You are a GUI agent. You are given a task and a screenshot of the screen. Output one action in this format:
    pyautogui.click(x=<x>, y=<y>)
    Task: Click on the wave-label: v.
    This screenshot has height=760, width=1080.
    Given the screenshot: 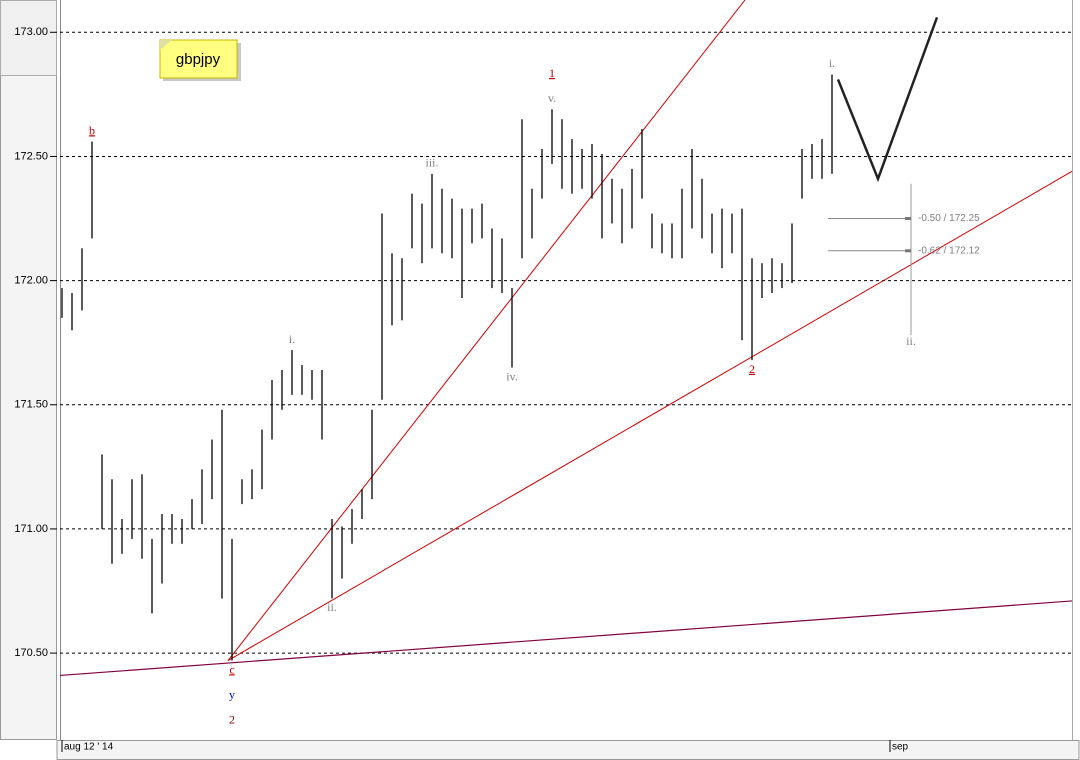 What is the action you would take?
    pyautogui.click(x=552, y=98)
    